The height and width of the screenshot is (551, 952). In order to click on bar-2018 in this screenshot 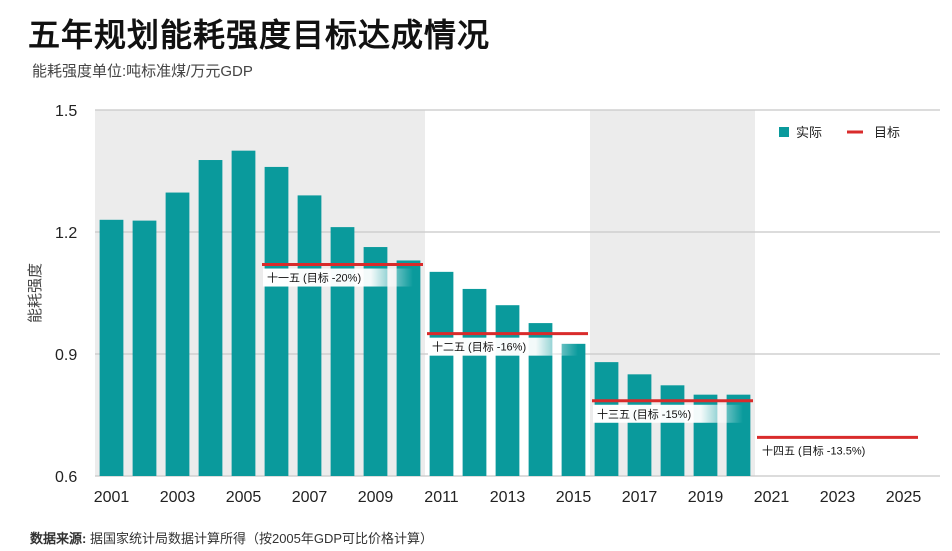, I will do `click(672, 430)`.